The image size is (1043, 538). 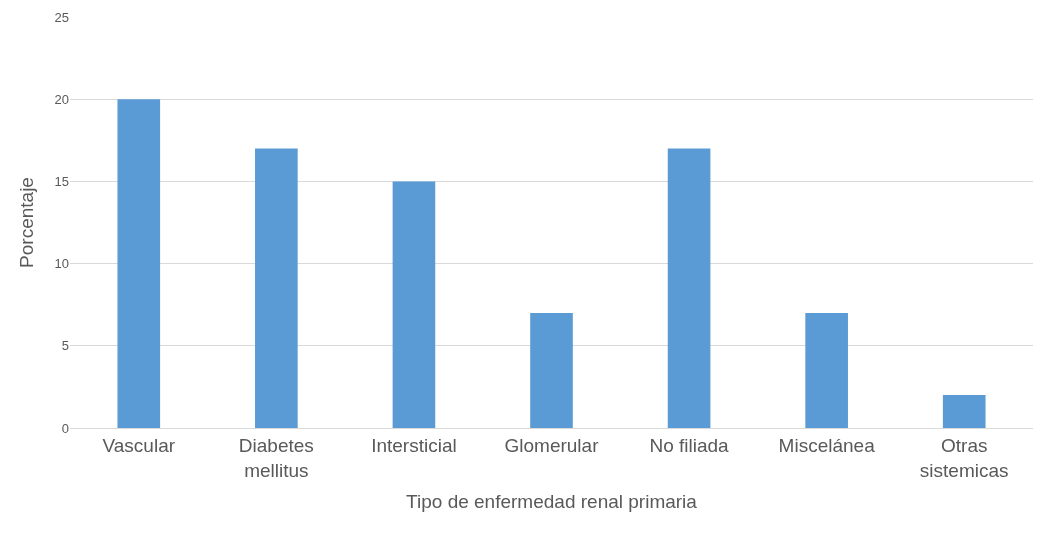 I want to click on y-tick-label: 20, so click(x=61, y=99).